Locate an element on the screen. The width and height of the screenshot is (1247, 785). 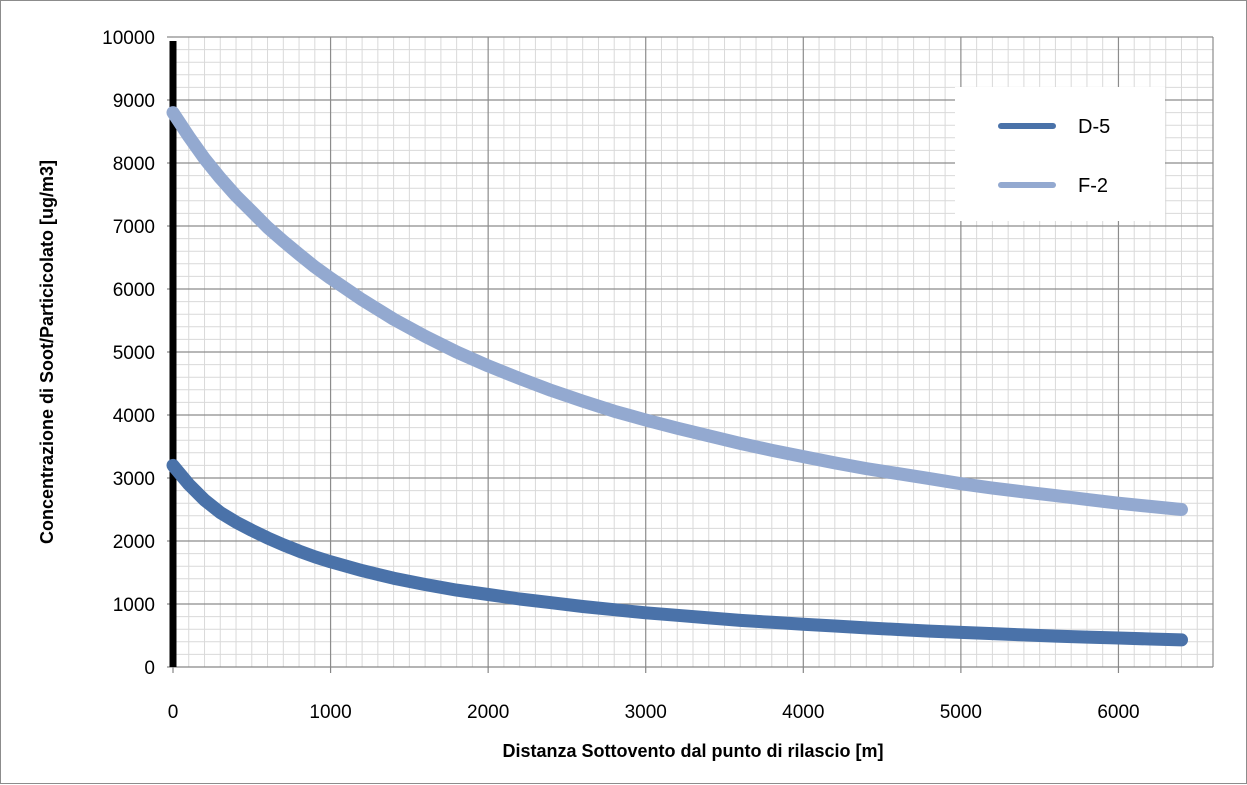
legend-label-d5: D-5 is located at coordinates (1094, 127).